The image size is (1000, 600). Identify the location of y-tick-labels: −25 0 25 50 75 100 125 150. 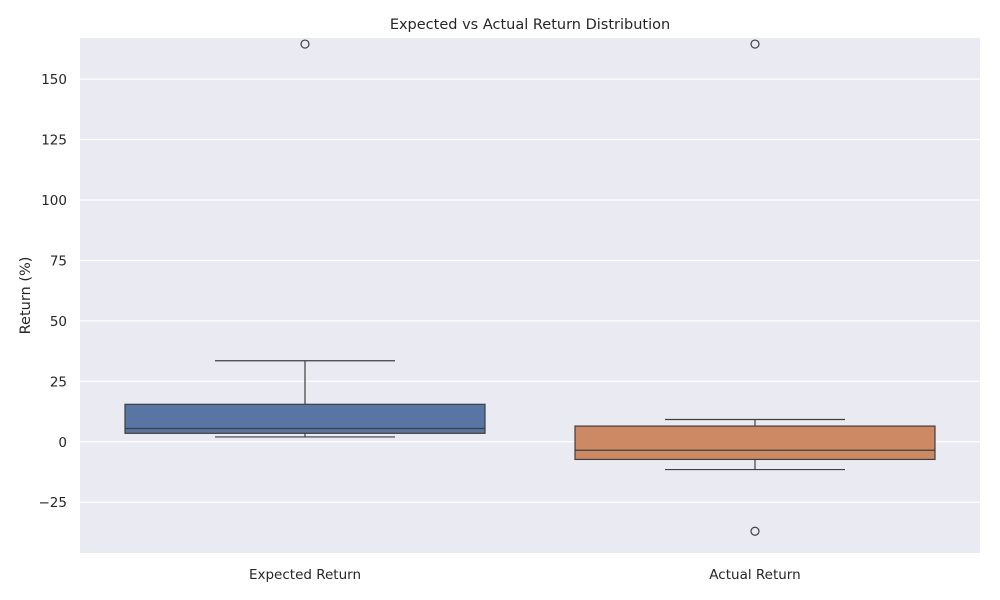
(53, 291).